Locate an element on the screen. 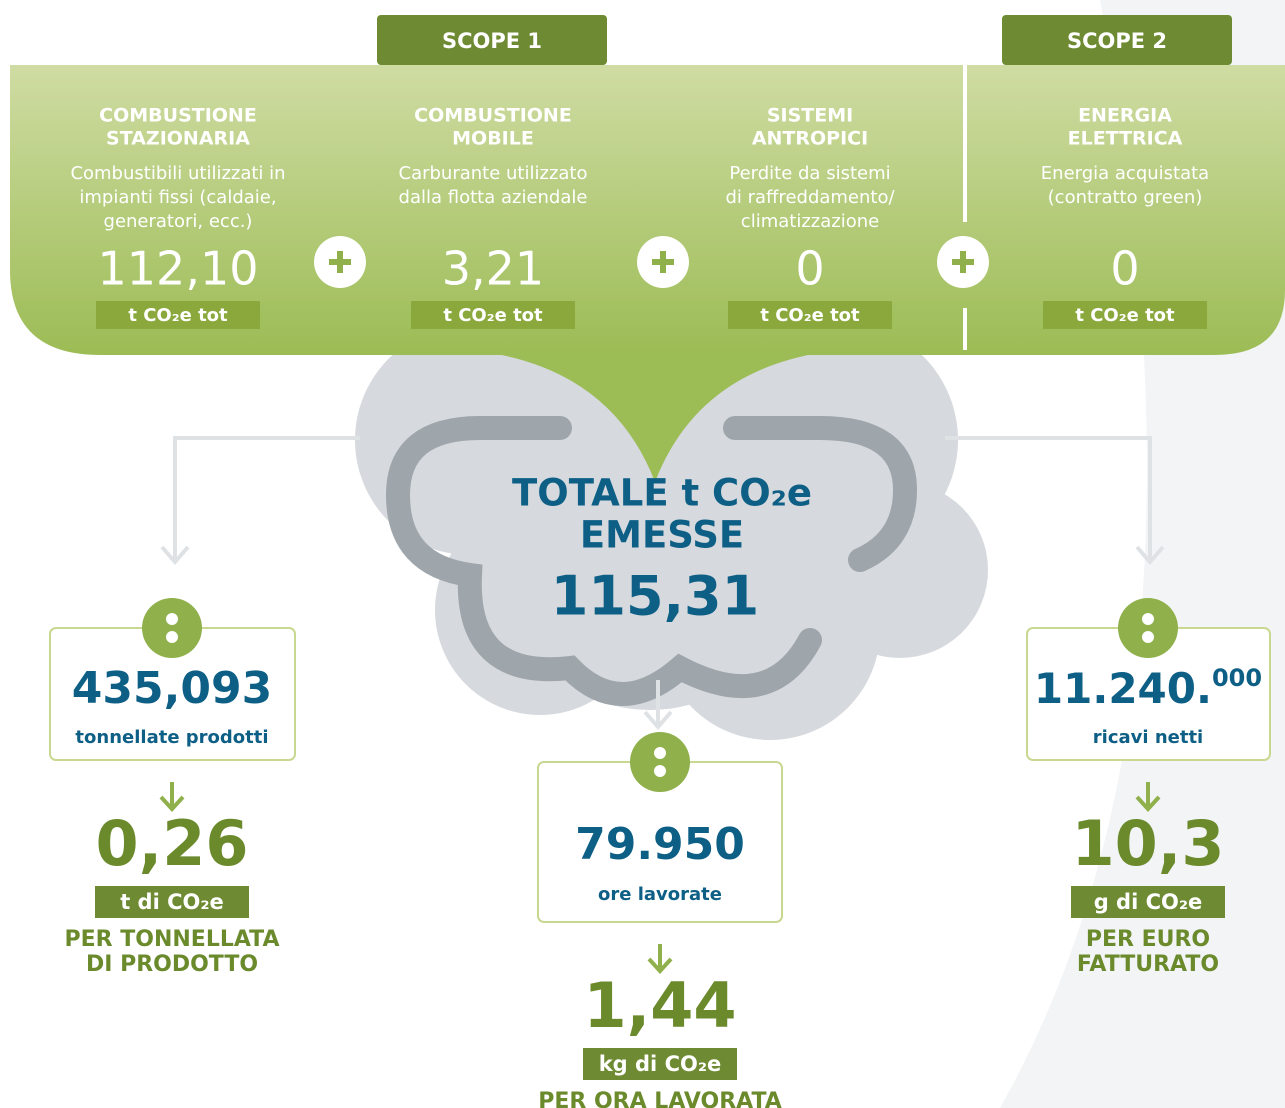 This screenshot has width=1285, height=1108. total-title: EMESSE is located at coordinates (662, 535).